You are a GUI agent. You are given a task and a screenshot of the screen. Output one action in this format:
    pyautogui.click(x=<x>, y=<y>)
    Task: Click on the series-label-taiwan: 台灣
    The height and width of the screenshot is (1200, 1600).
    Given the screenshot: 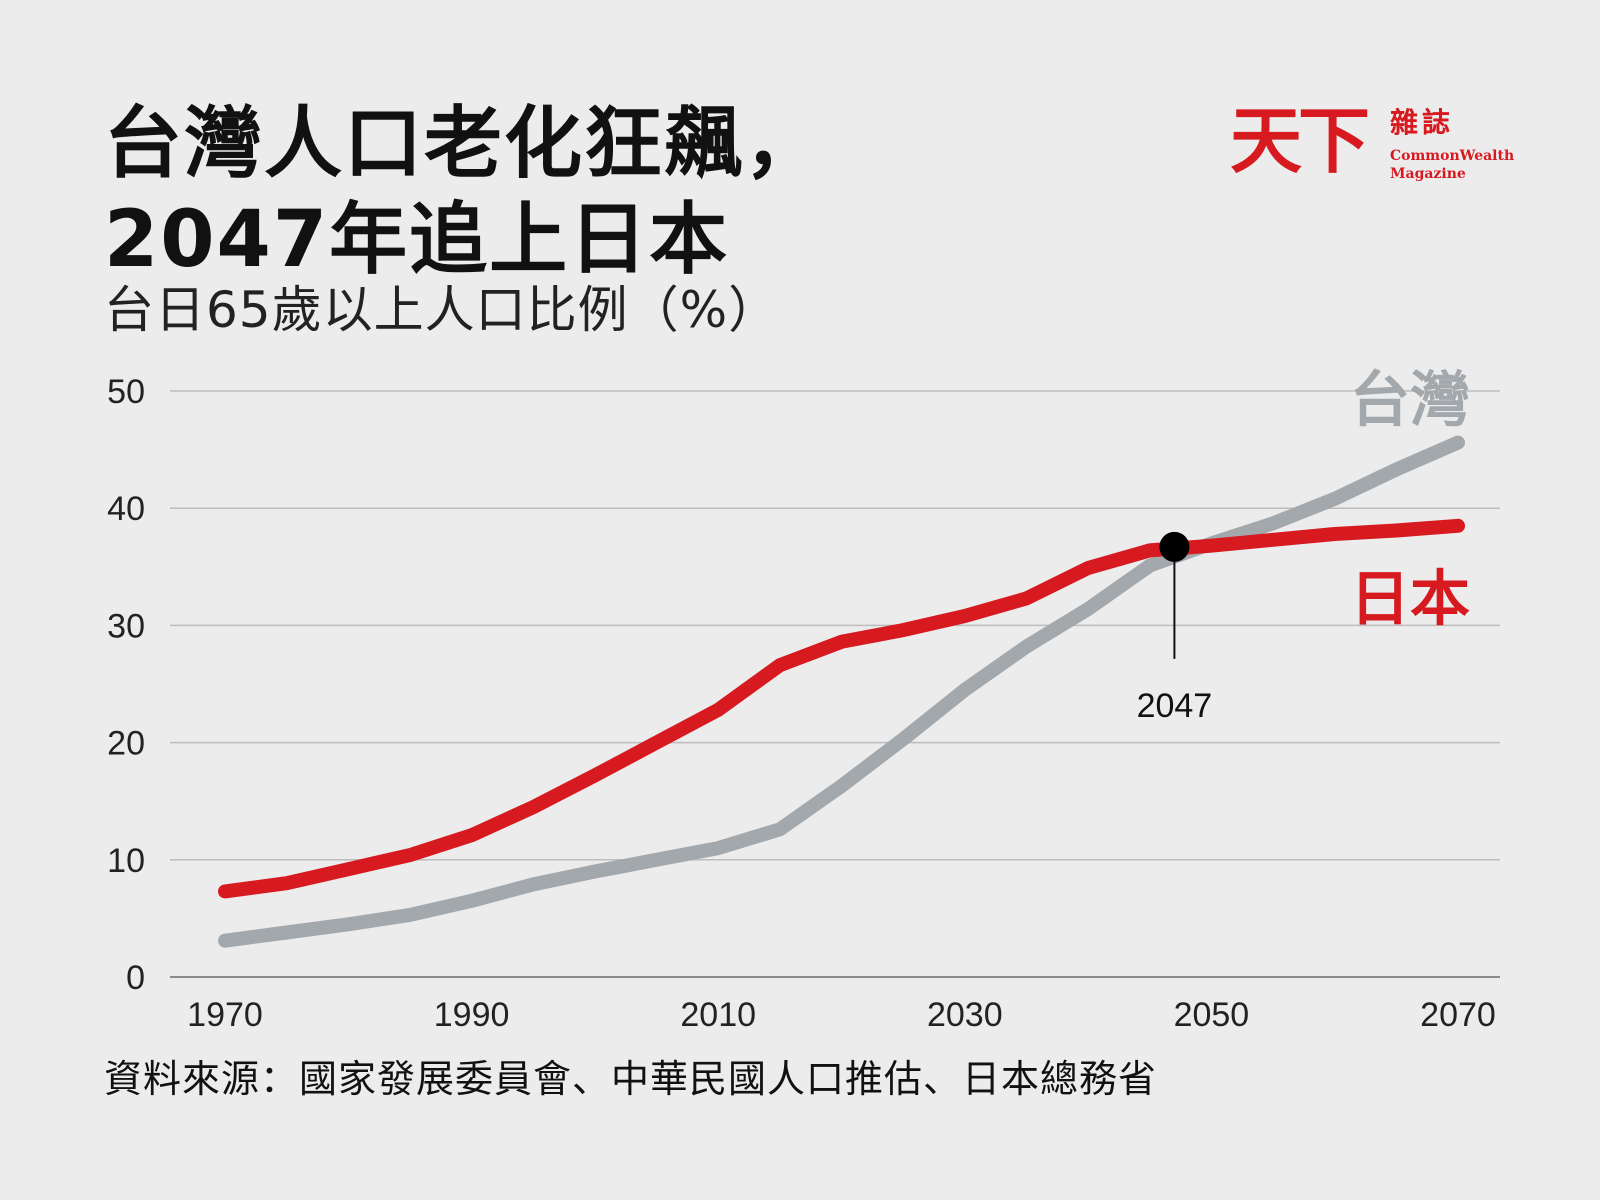 What is the action you would take?
    pyautogui.click(x=1410, y=400)
    